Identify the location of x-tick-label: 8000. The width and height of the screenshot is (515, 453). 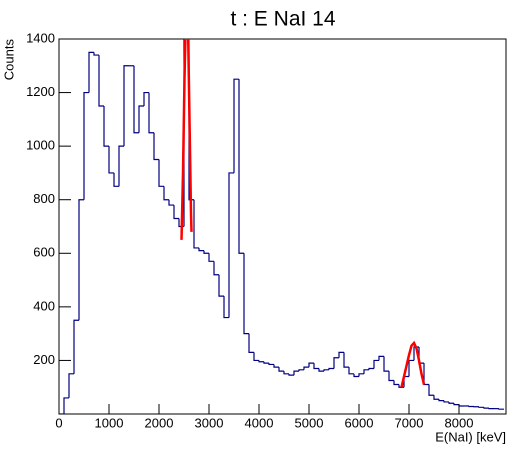
(459, 422).